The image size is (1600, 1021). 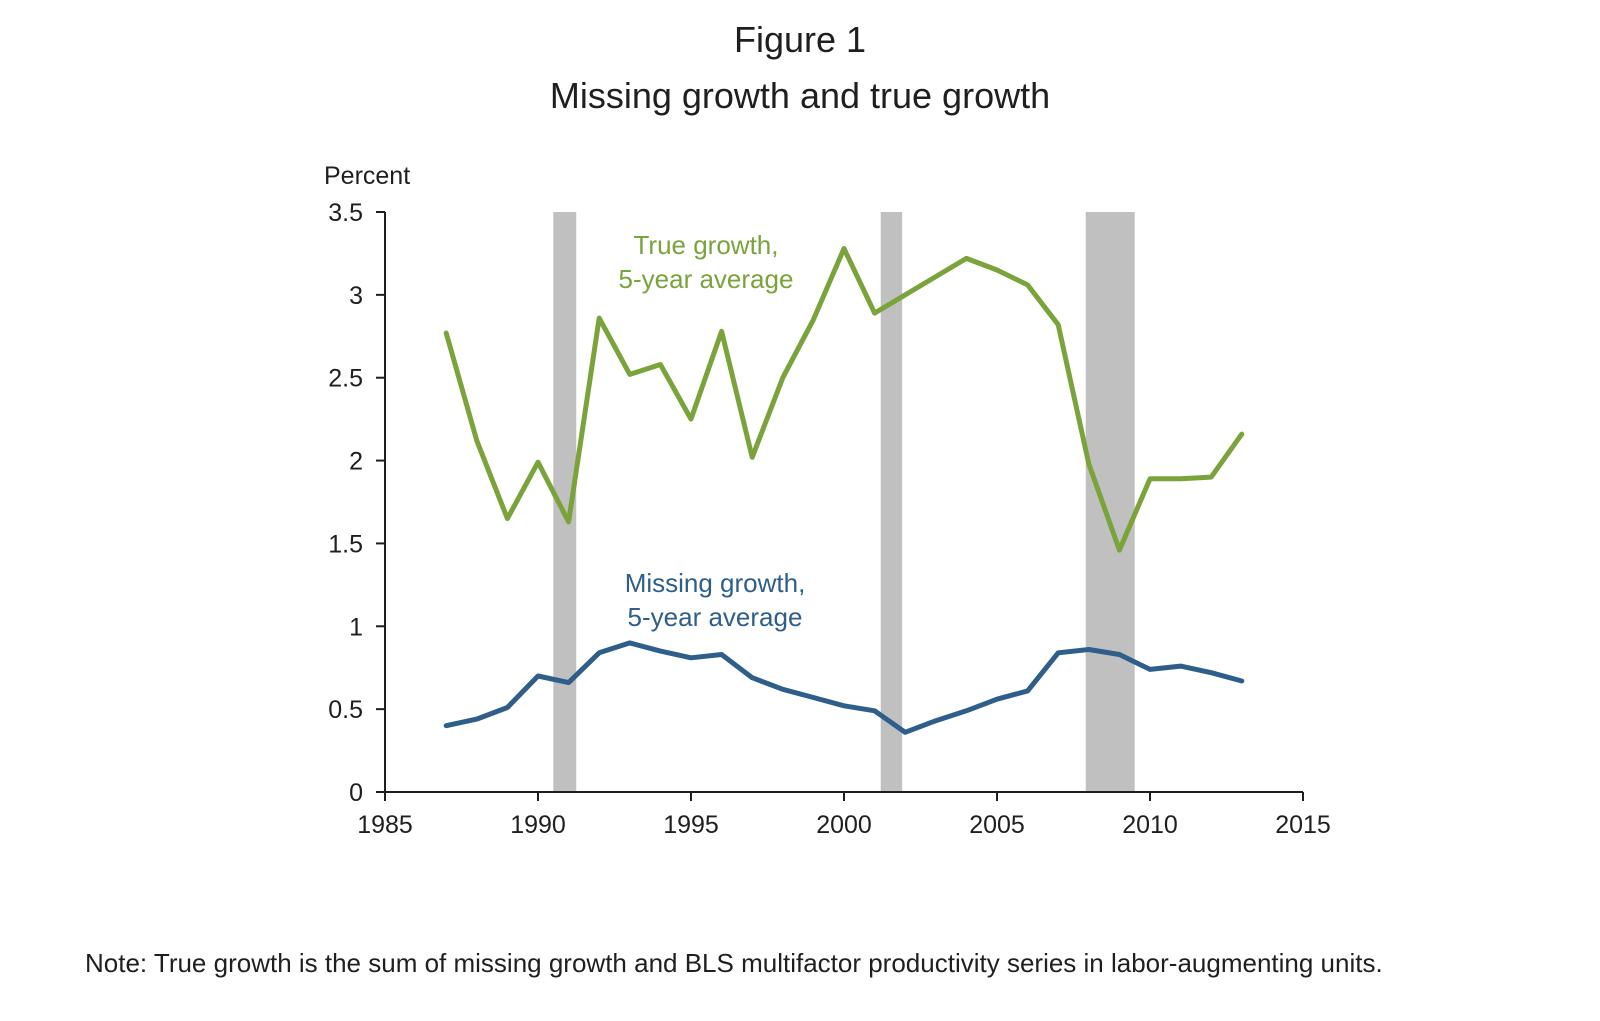 I want to click on y-tick-label: 0, so click(x=356, y=793).